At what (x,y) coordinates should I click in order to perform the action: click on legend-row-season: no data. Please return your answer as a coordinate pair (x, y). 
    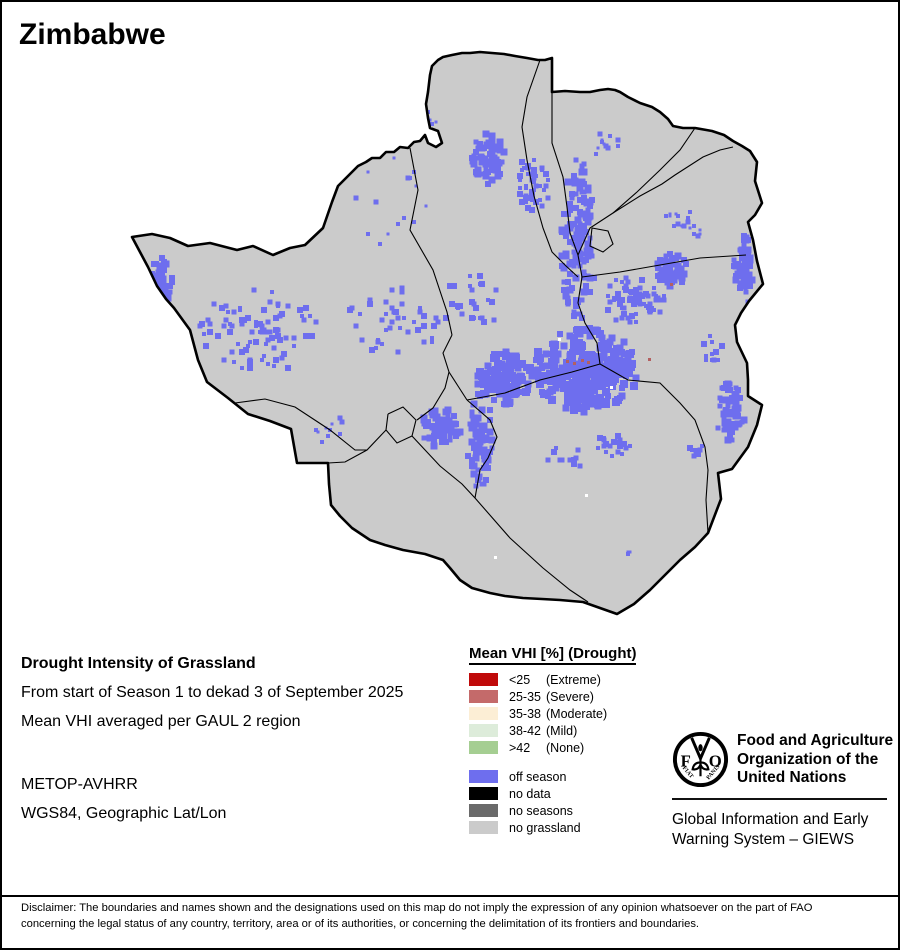
    Looking at the image, I should click on (574, 793).